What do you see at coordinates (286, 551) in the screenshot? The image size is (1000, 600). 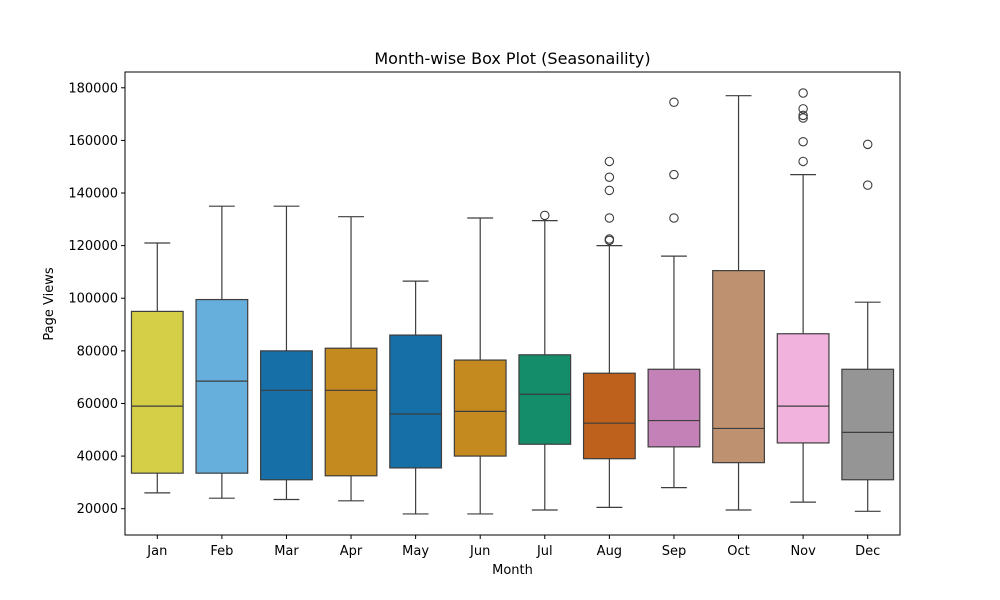 I see `x-tick-label: Mar` at bounding box center [286, 551].